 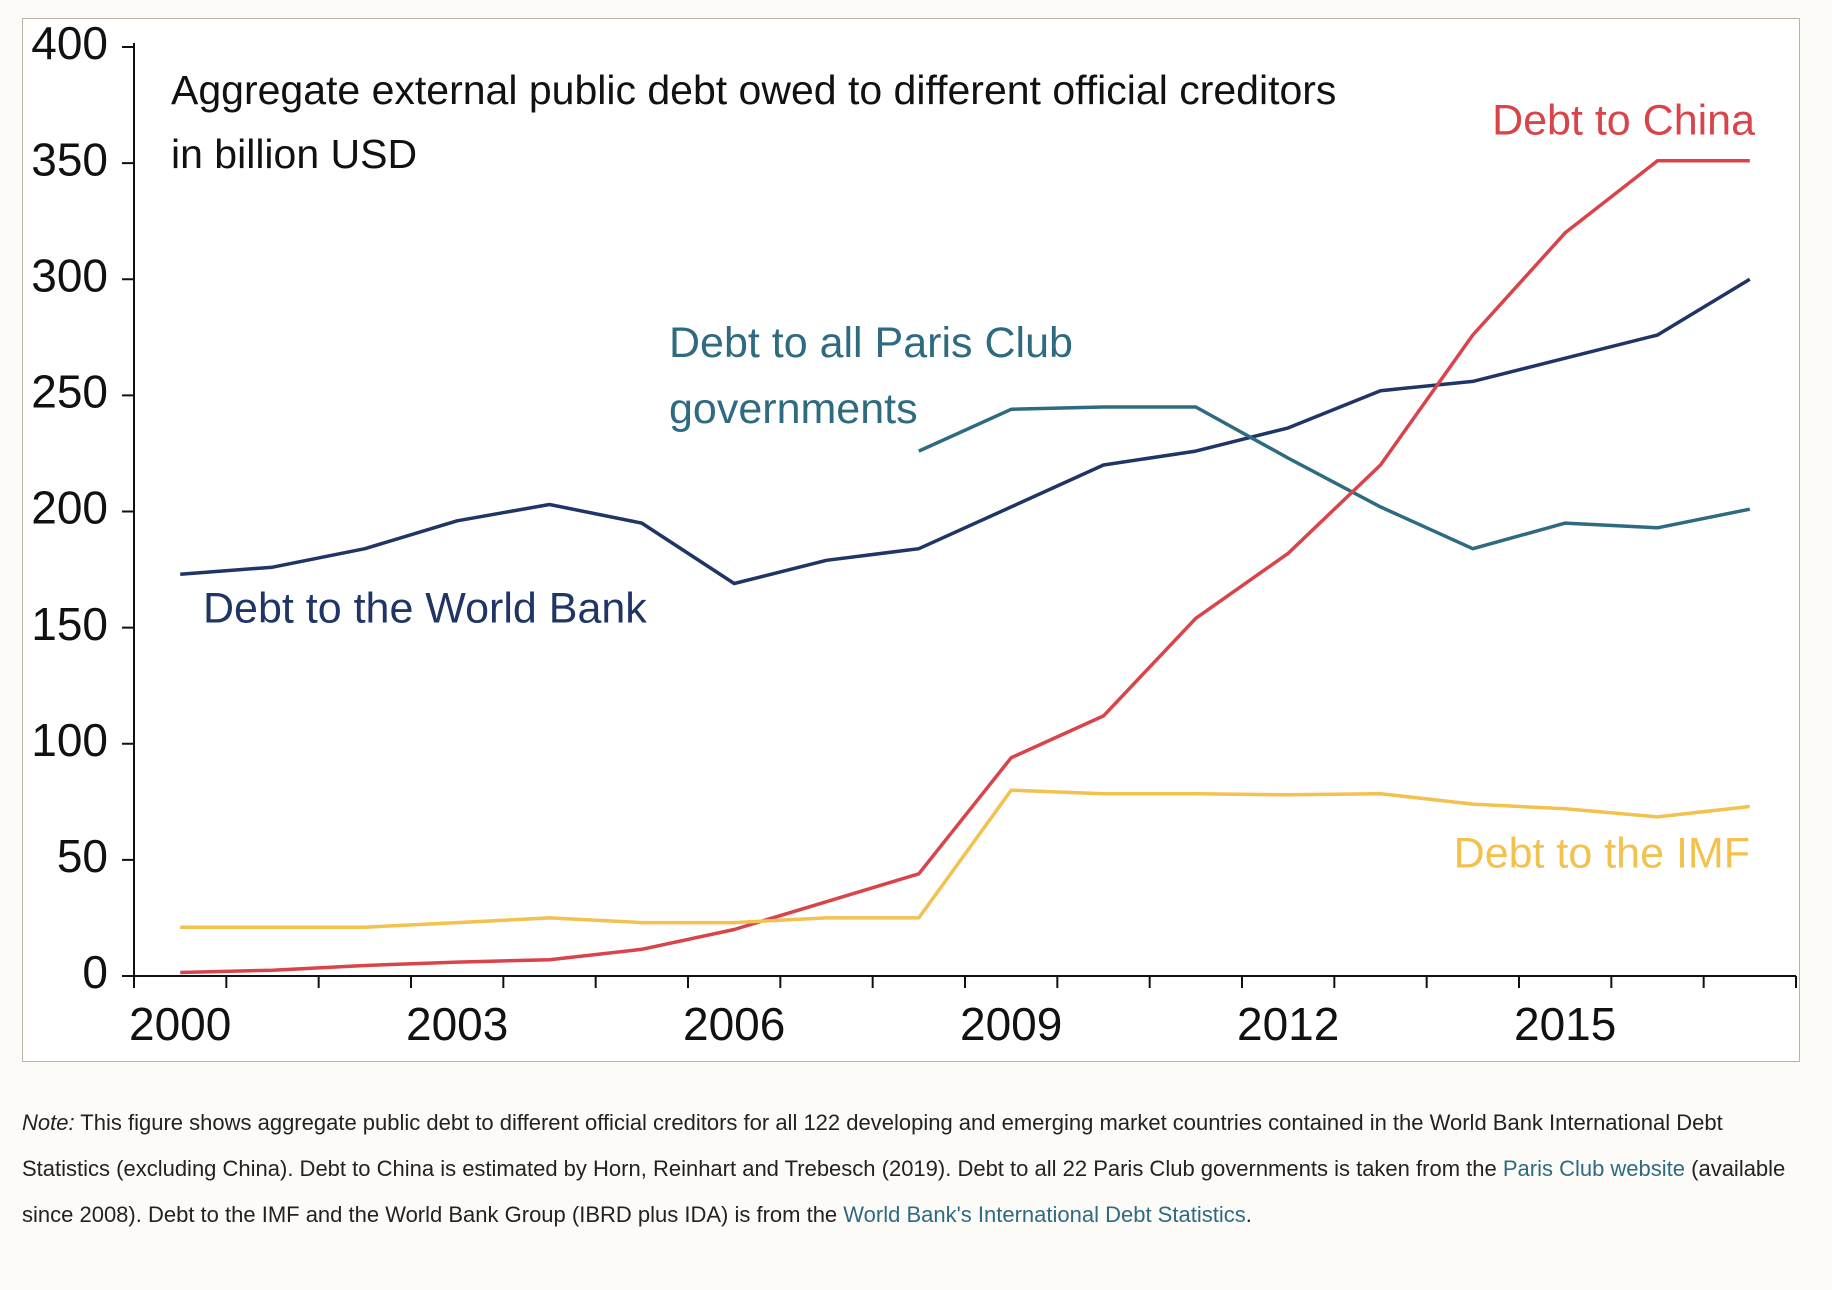 What do you see at coordinates (1248, 1214) in the screenshot?
I see `note-text: .` at bounding box center [1248, 1214].